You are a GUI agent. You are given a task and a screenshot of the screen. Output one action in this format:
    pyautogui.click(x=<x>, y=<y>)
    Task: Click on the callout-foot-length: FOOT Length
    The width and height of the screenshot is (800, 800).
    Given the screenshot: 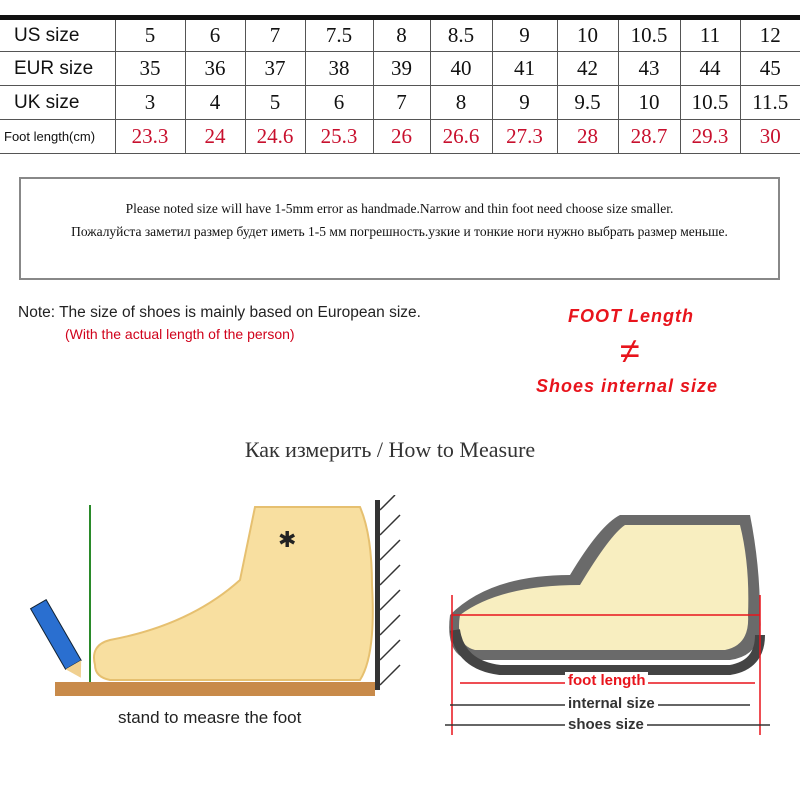 What is the action you would take?
    pyautogui.click(x=631, y=316)
    